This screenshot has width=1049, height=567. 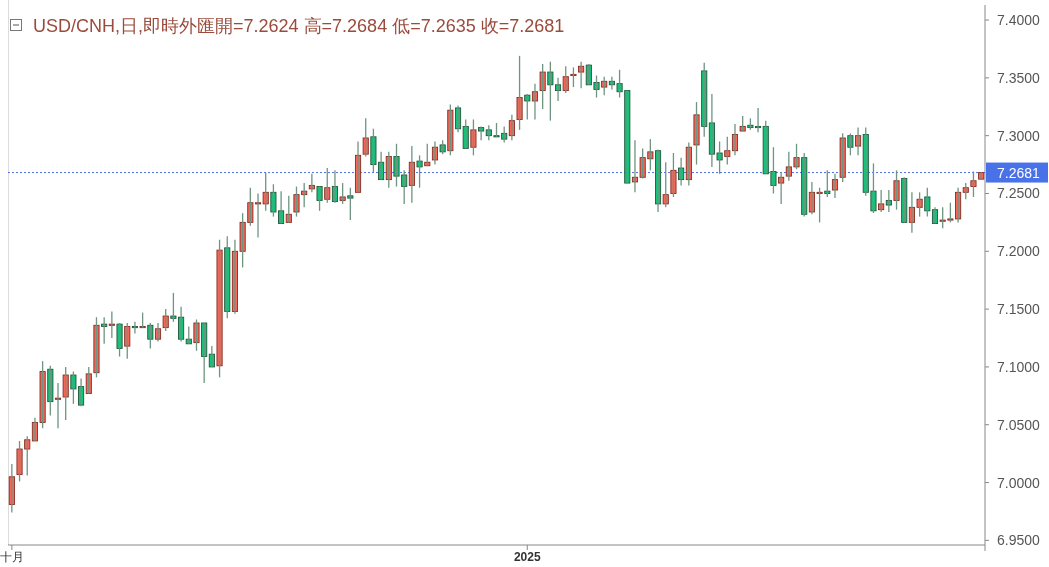 I want to click on y-tick-label: 7.3500, so click(x=1019, y=77).